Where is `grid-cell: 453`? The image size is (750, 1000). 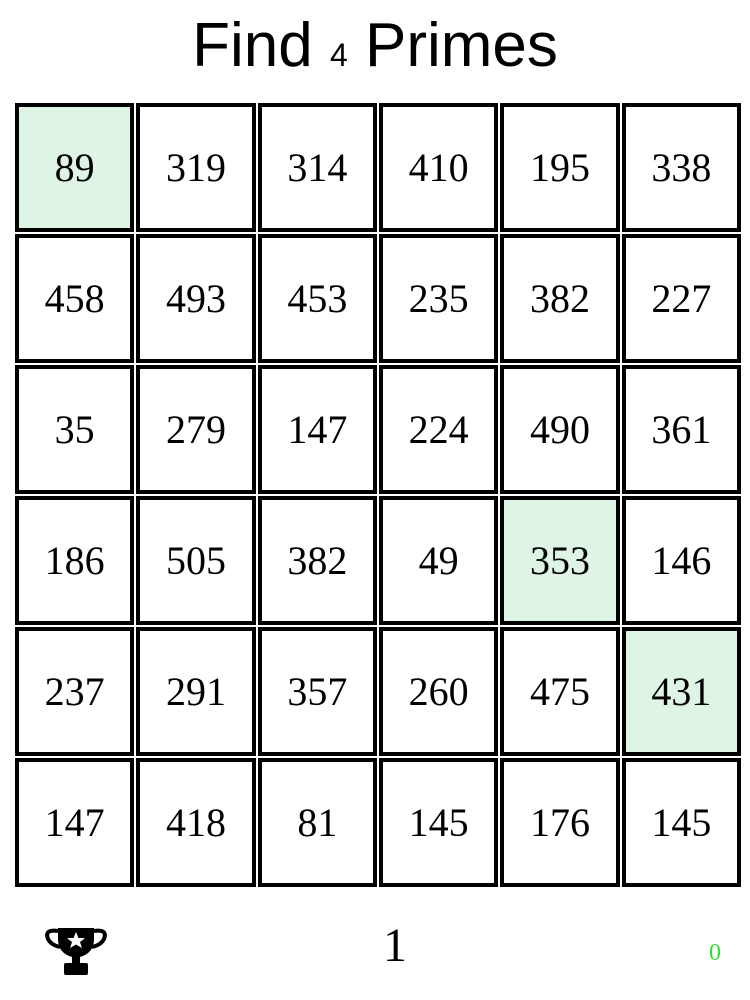 grid-cell: 453 is located at coordinates (317, 298).